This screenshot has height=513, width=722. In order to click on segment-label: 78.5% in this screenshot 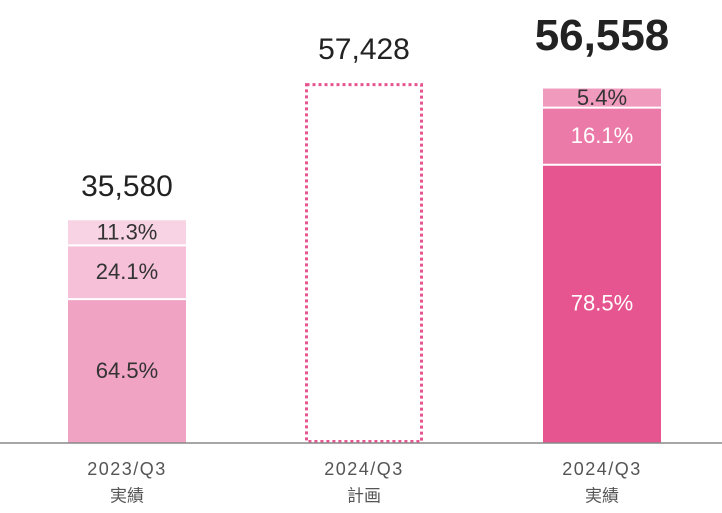, I will do `click(602, 303)`.